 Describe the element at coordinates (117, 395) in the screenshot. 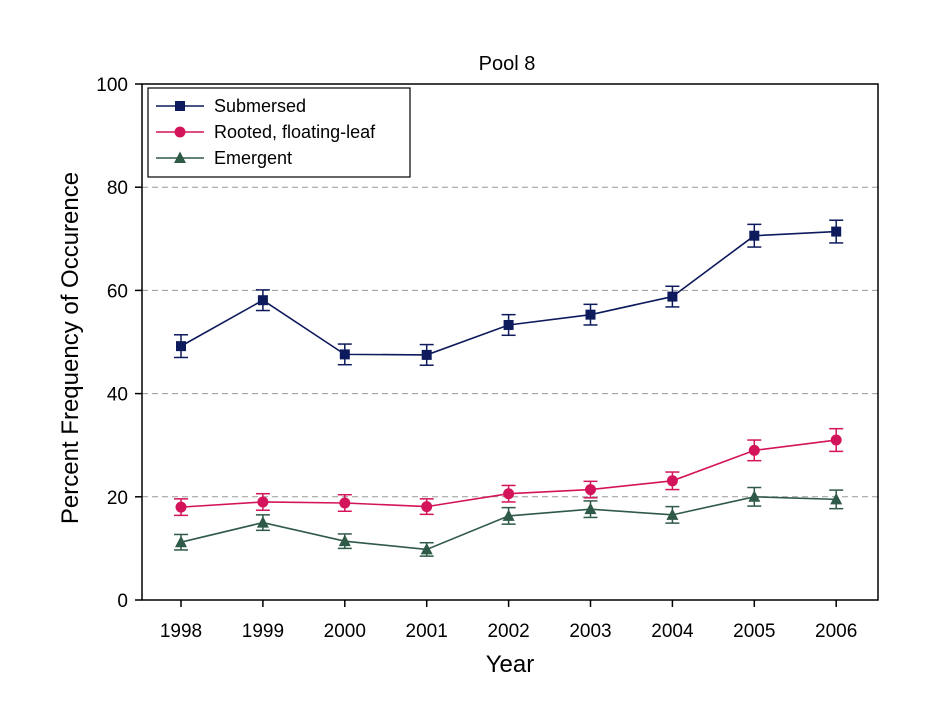

I see `y-tick-label-40: 40` at that location.